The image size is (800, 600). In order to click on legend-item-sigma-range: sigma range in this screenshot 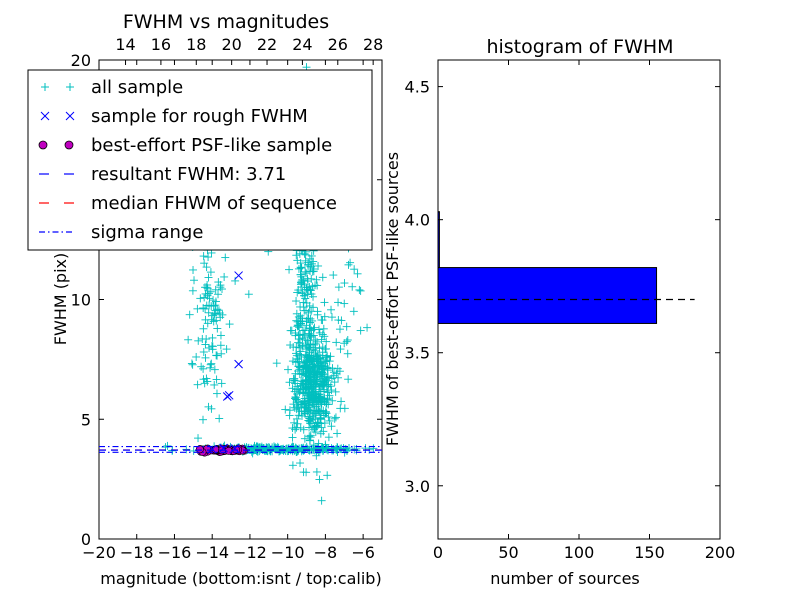, I will do `click(121, 232)`.